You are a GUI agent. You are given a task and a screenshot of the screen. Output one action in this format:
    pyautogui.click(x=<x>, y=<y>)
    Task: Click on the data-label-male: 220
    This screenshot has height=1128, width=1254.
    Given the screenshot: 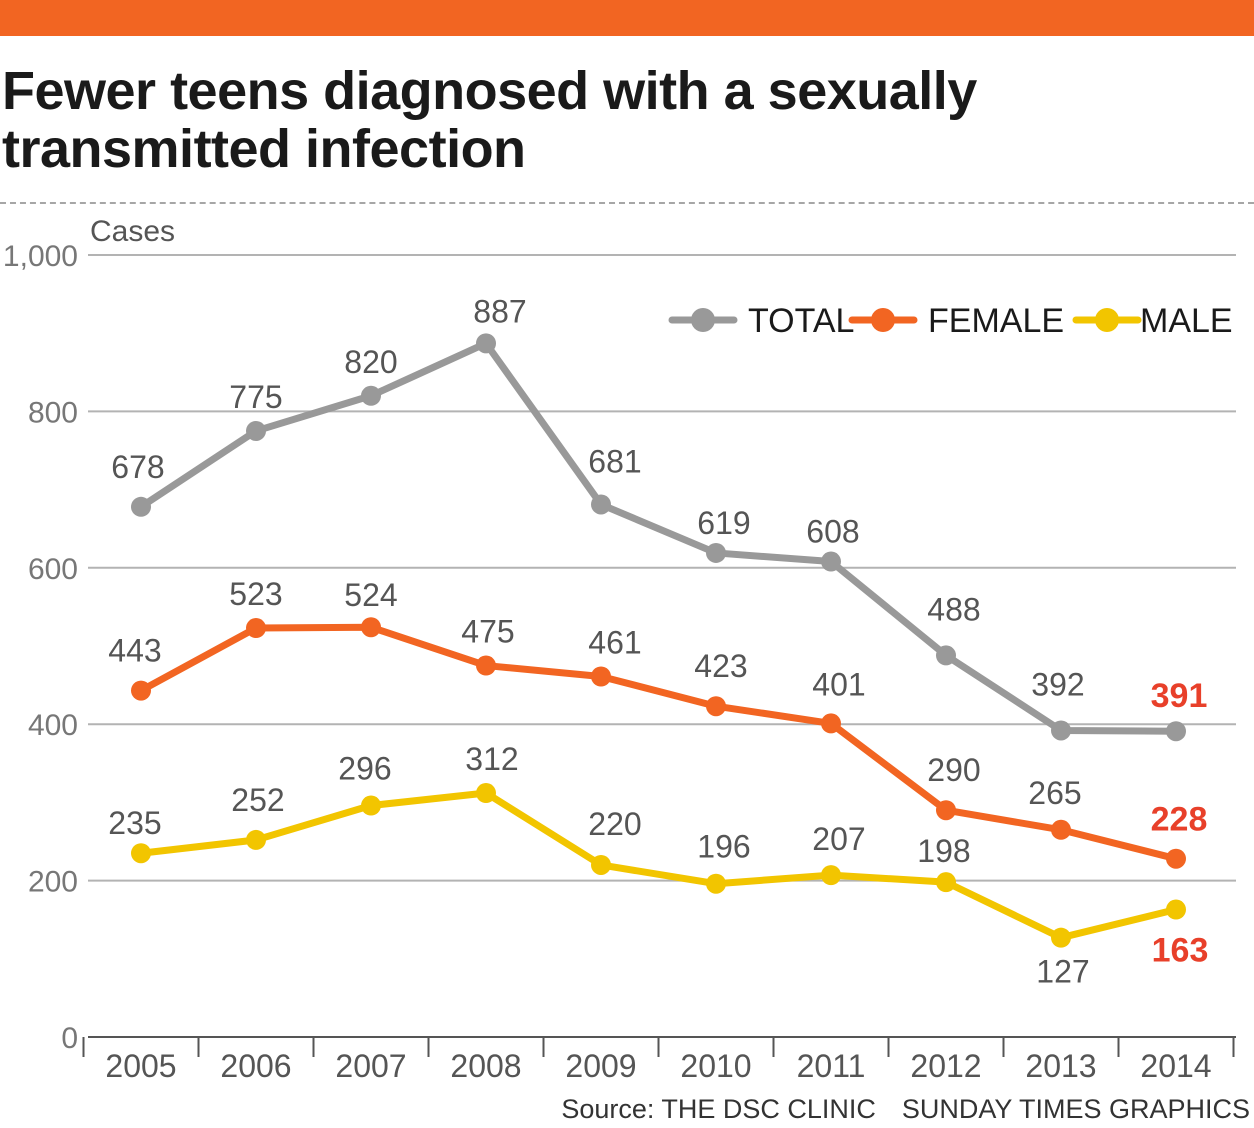 What is the action you would take?
    pyautogui.click(x=614, y=824)
    